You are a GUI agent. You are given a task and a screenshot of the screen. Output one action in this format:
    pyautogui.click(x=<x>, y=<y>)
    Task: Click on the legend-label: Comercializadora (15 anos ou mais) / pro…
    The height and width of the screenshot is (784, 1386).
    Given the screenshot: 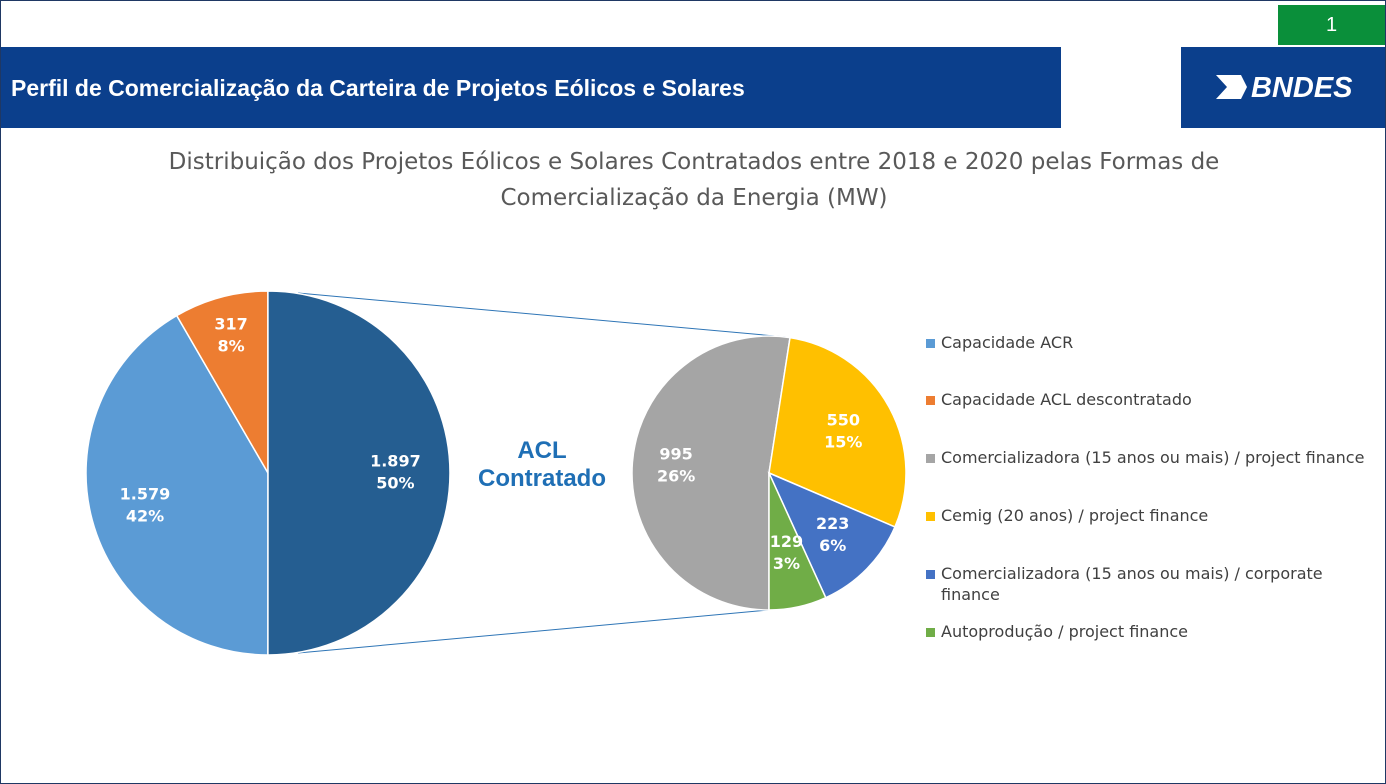 What is the action you would take?
    pyautogui.click(x=1153, y=457)
    